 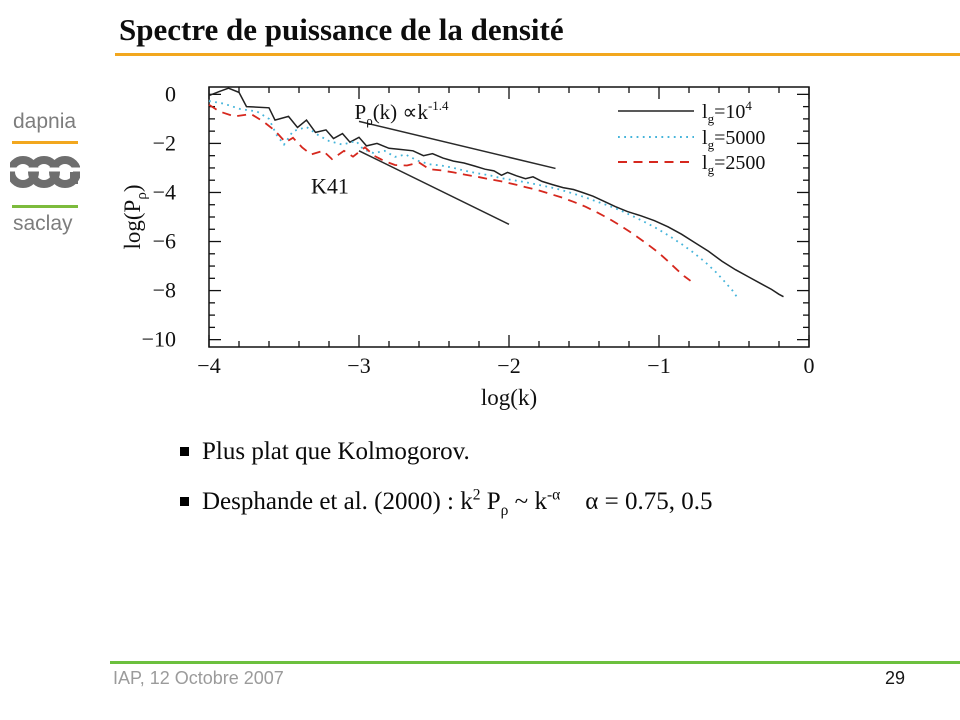 I want to click on annotation-power-law-label: Pρ(k) ∝k-1.4, so click(x=402, y=113).